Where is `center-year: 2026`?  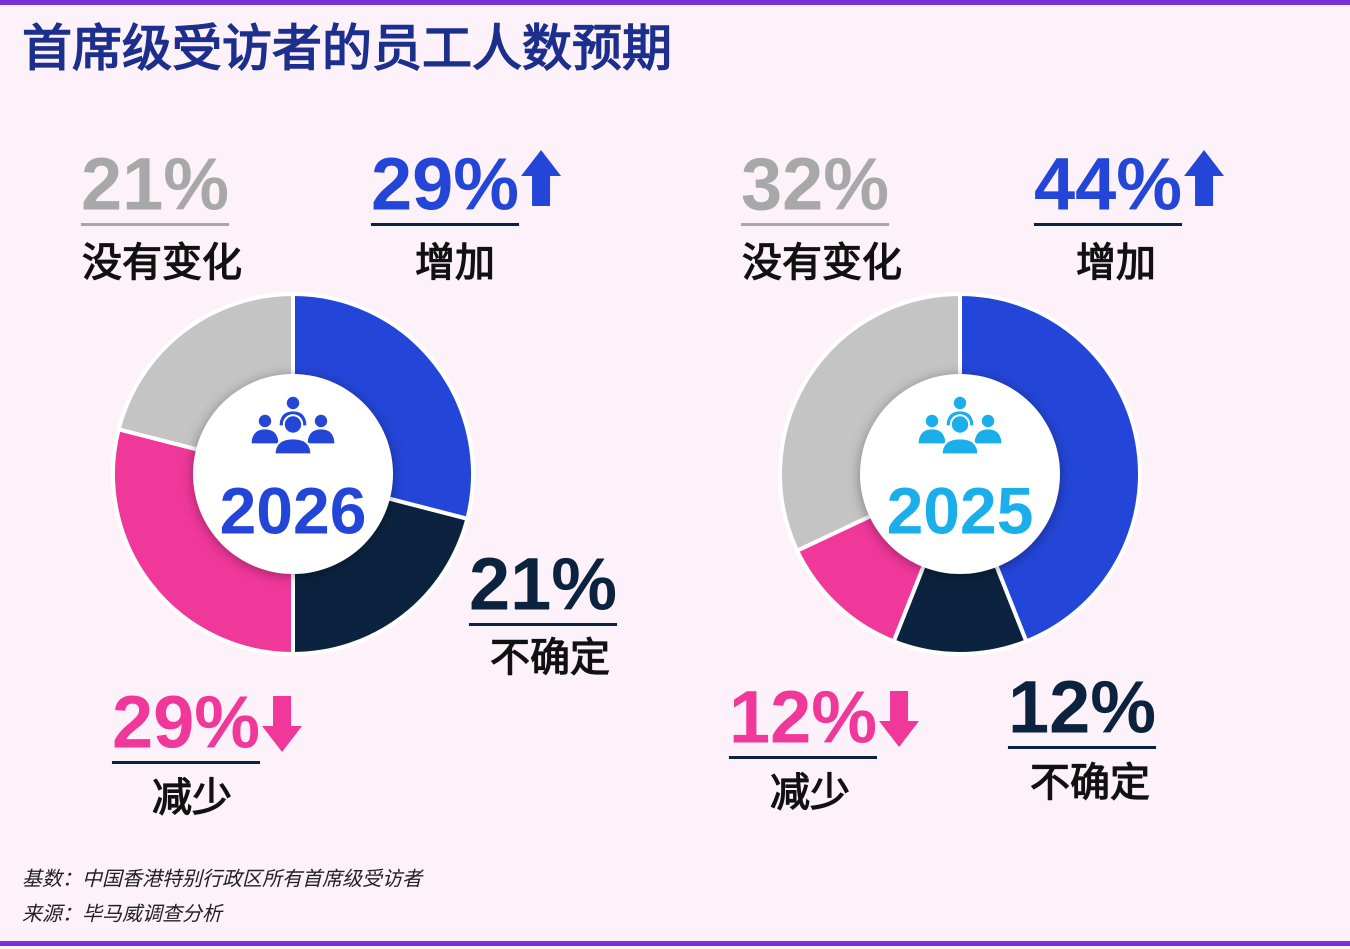
center-year: 2026 is located at coordinates (293, 510).